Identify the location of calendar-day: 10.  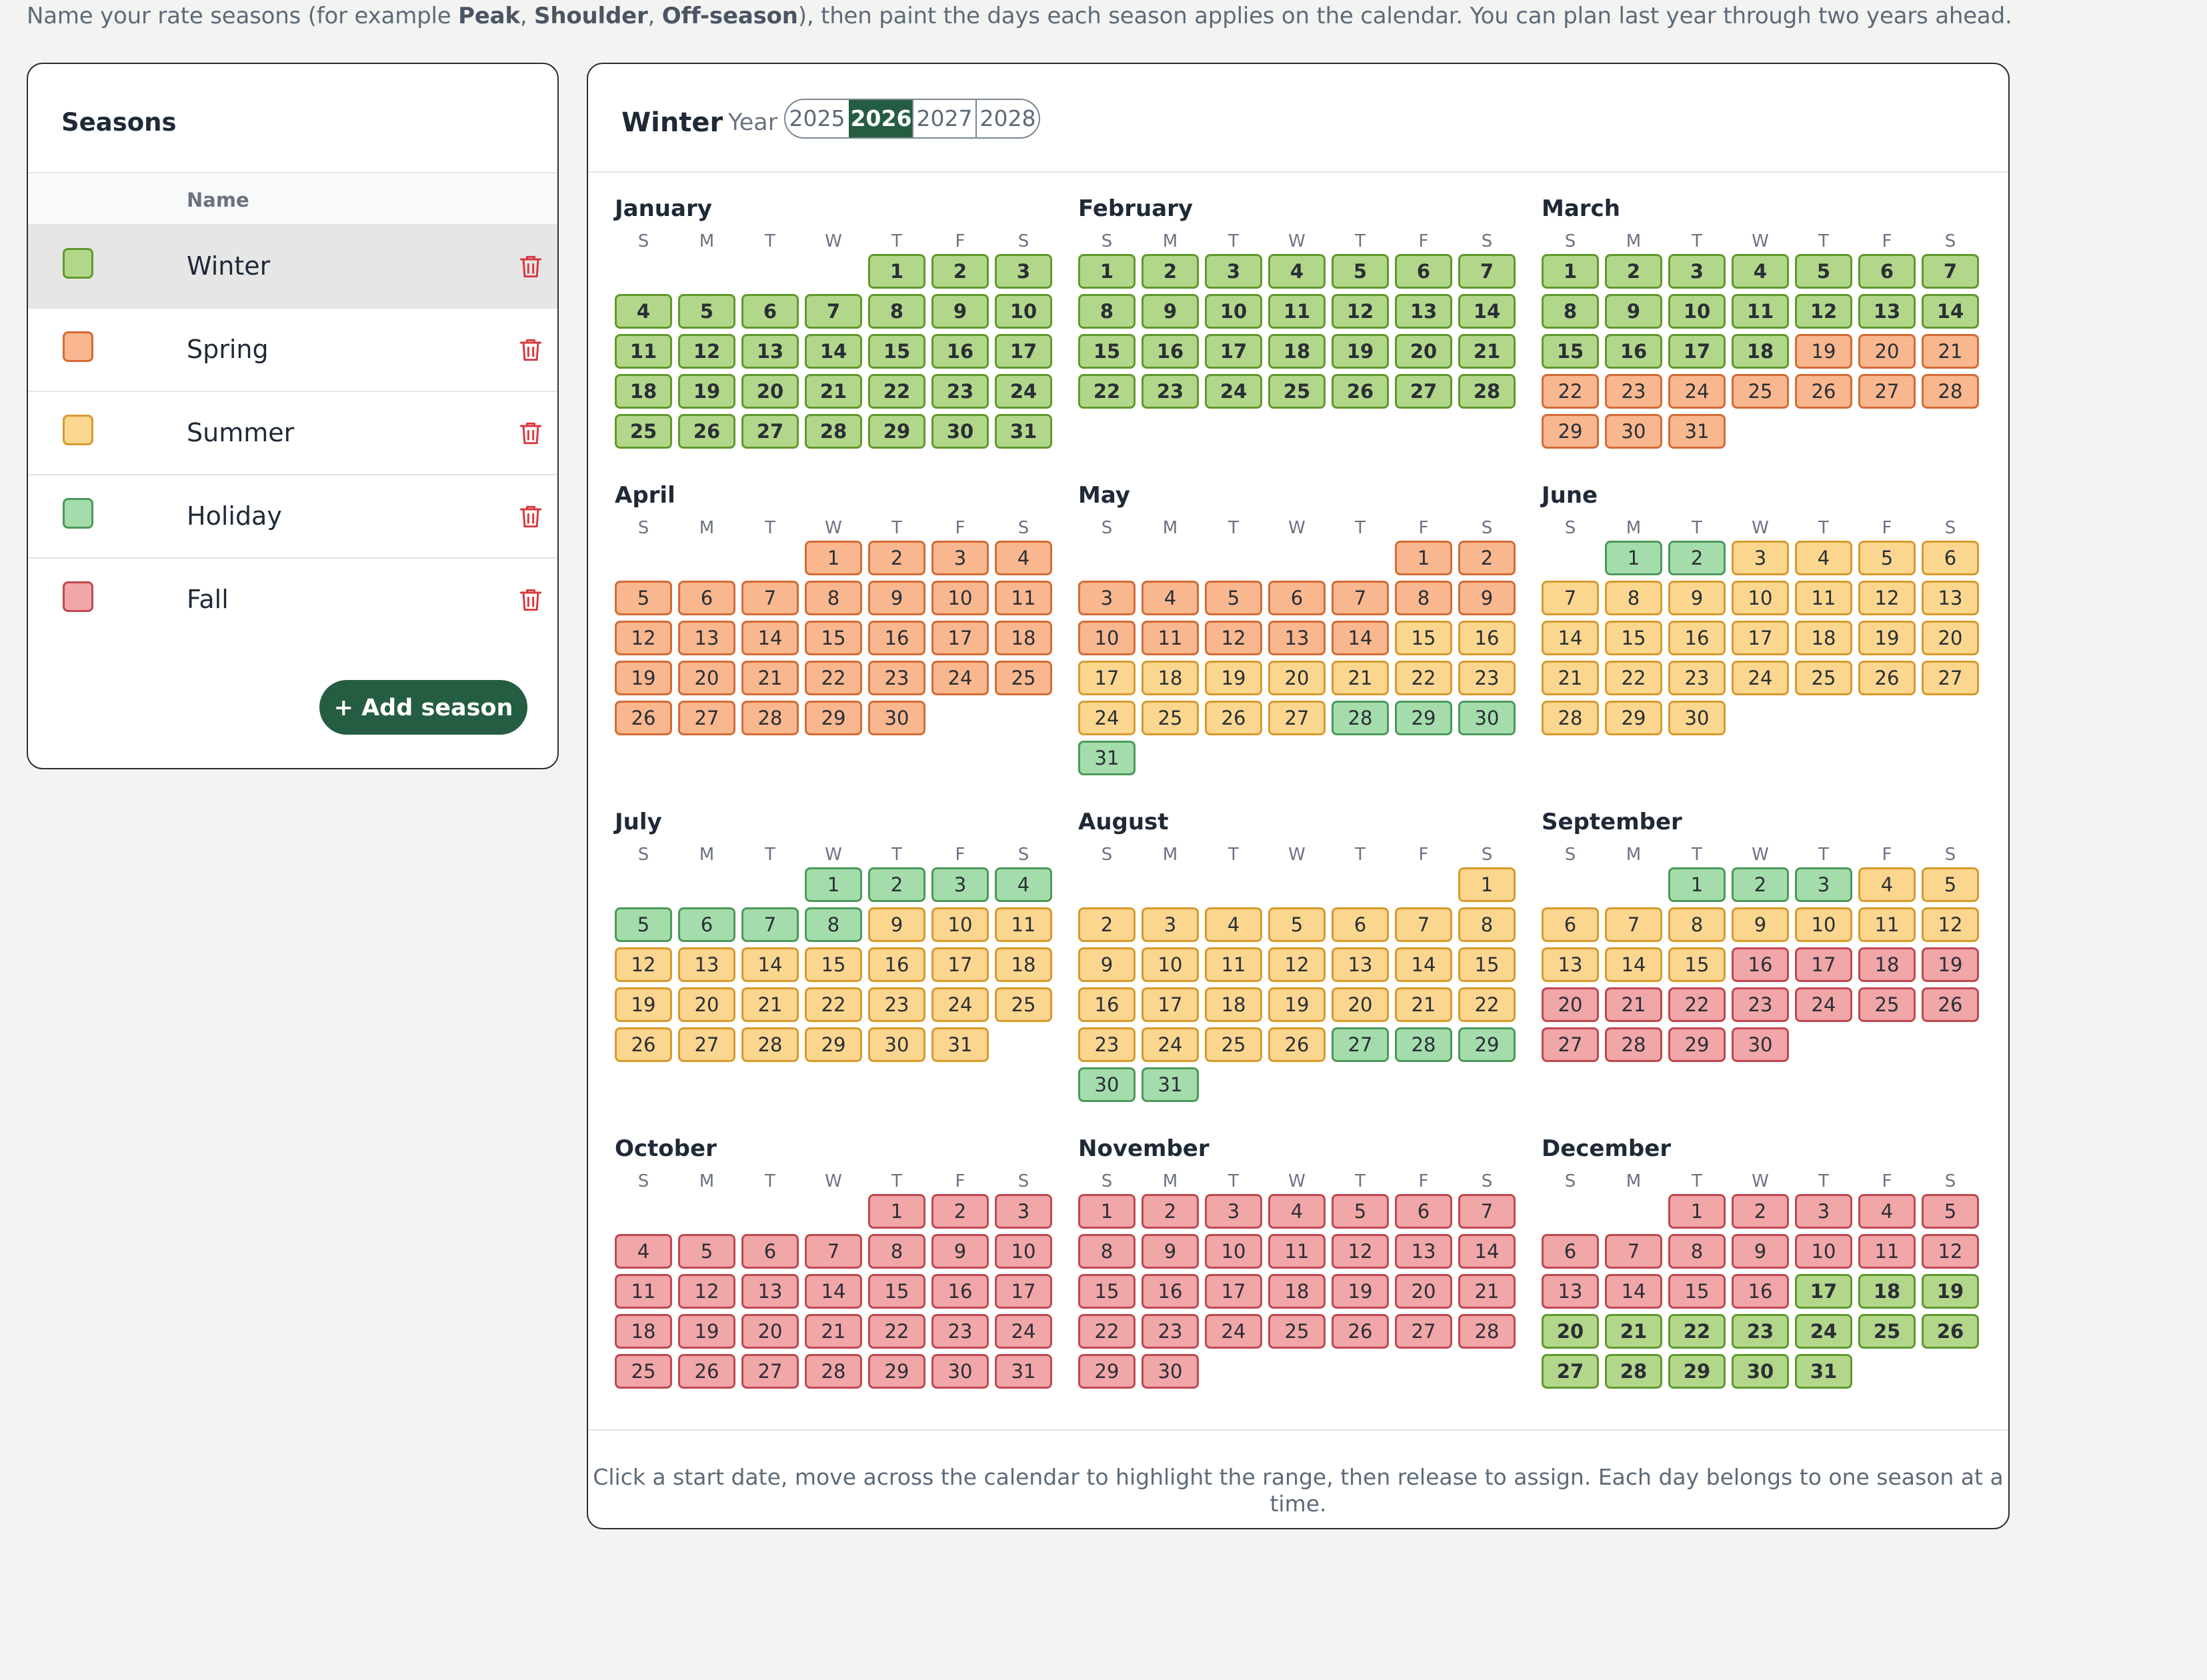
(1024, 1251).